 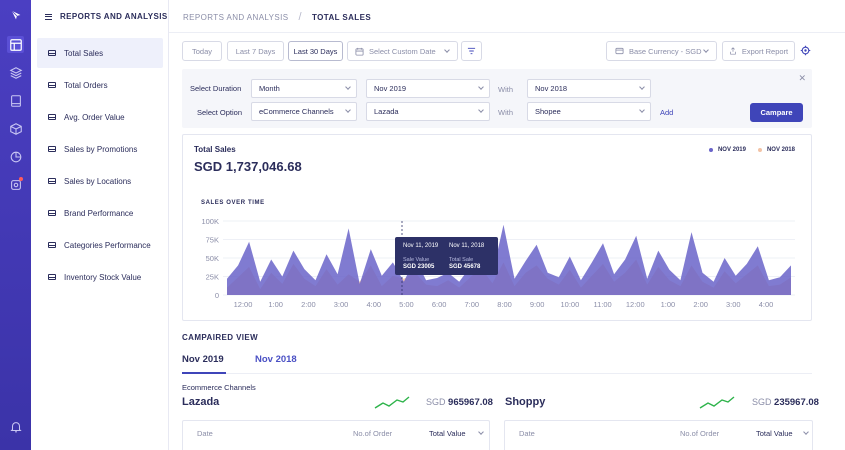 I want to click on compare-button: Campare, so click(x=776, y=112).